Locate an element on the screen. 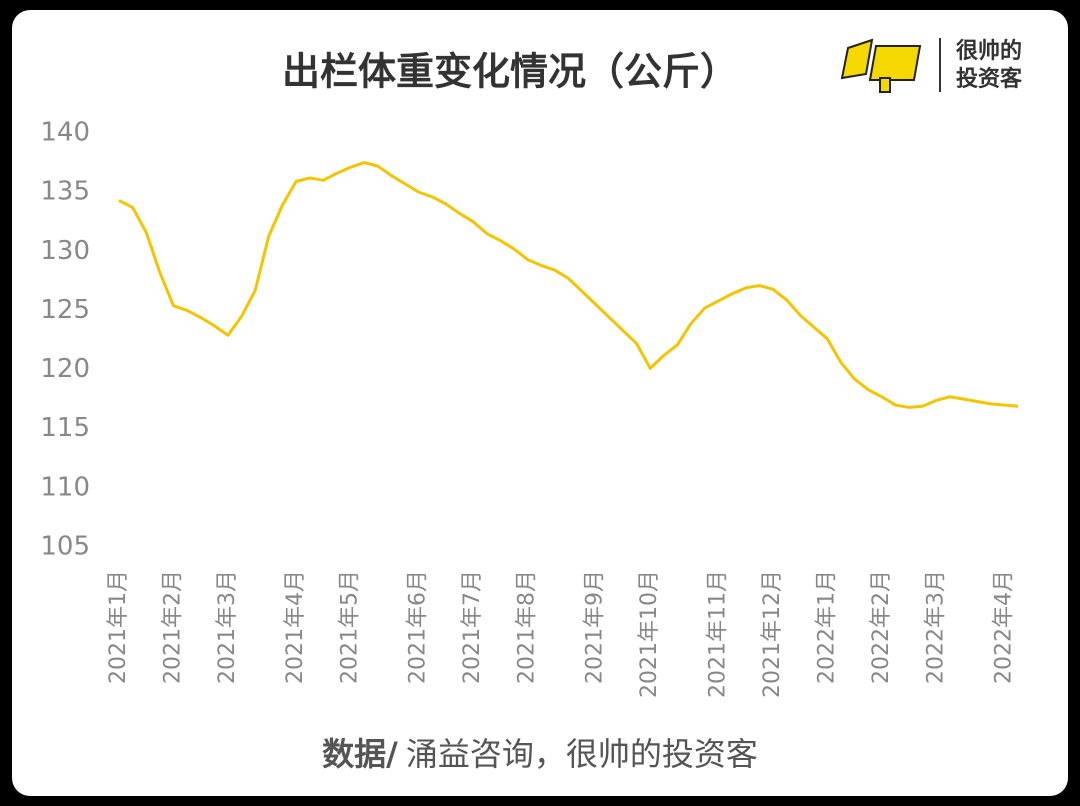 This screenshot has height=806, width=1080. y-tick-label: 125 is located at coordinates (65, 310).